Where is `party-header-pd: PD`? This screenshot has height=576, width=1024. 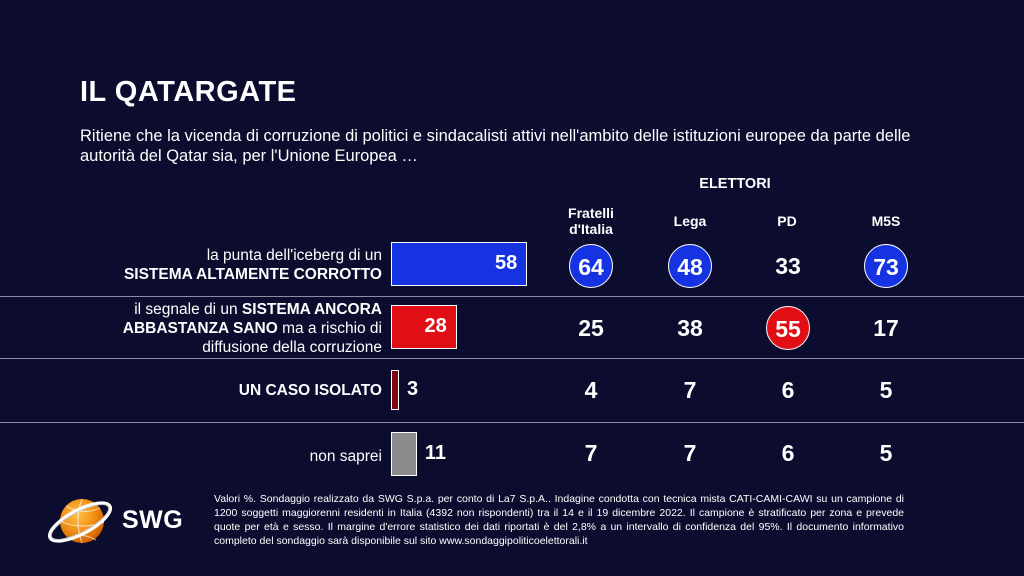 party-header-pd: PD is located at coordinates (787, 221).